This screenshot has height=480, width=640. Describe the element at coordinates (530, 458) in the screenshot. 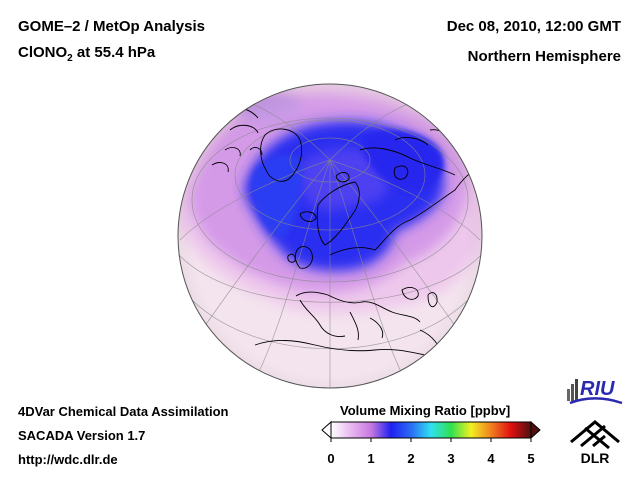

I see `colorbar-tick-label: 5` at that location.